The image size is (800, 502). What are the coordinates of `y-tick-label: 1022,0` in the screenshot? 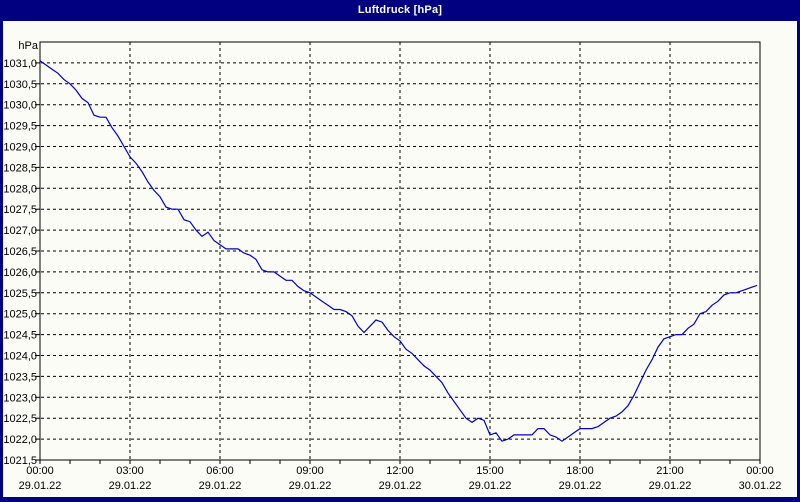 It's located at (20, 440).